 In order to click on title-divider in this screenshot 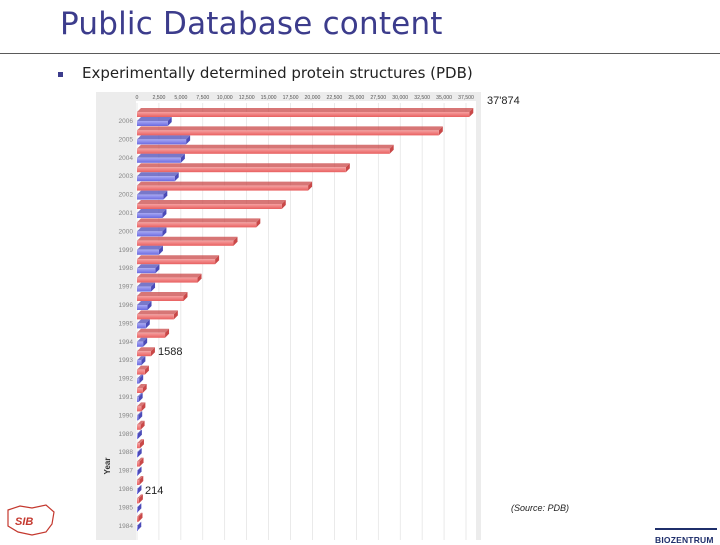, I will do `click(360, 53)`.